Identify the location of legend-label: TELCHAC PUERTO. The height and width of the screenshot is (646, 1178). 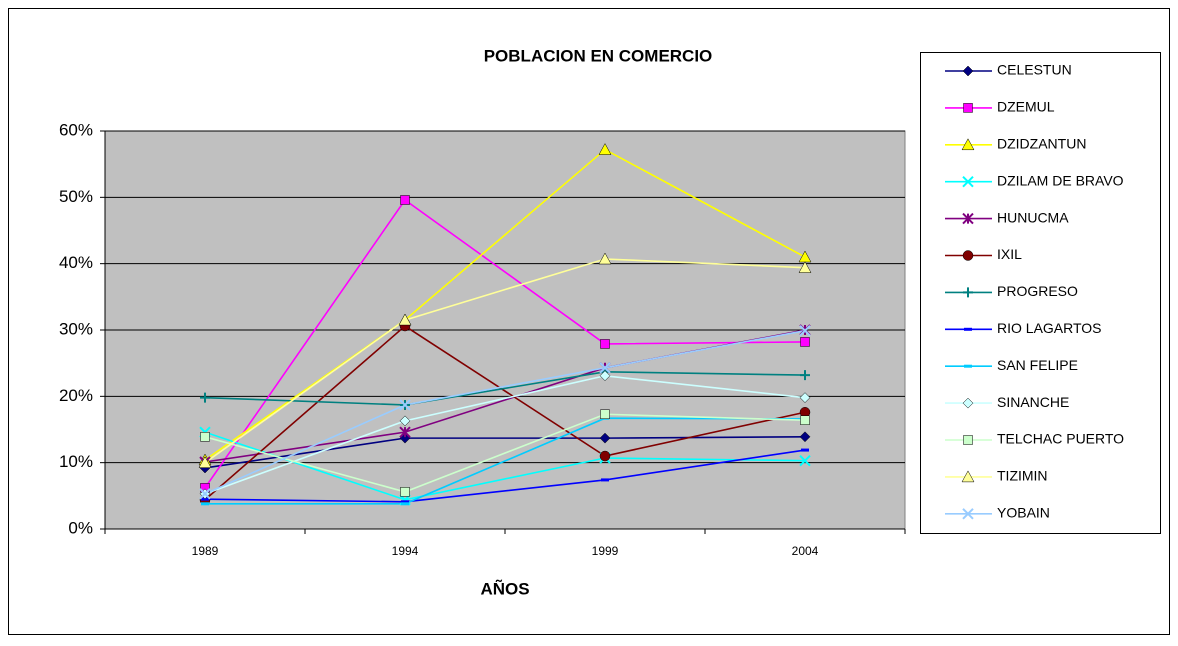
(1060, 439).